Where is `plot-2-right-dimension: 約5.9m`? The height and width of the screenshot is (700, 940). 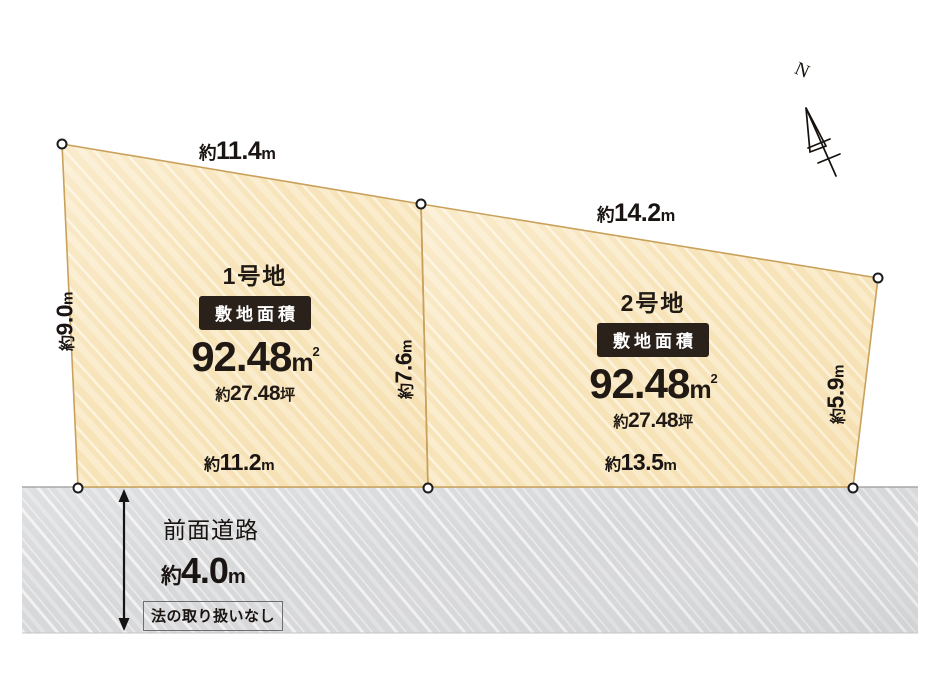 plot-2-right-dimension: 約5.9m is located at coordinates (835, 394).